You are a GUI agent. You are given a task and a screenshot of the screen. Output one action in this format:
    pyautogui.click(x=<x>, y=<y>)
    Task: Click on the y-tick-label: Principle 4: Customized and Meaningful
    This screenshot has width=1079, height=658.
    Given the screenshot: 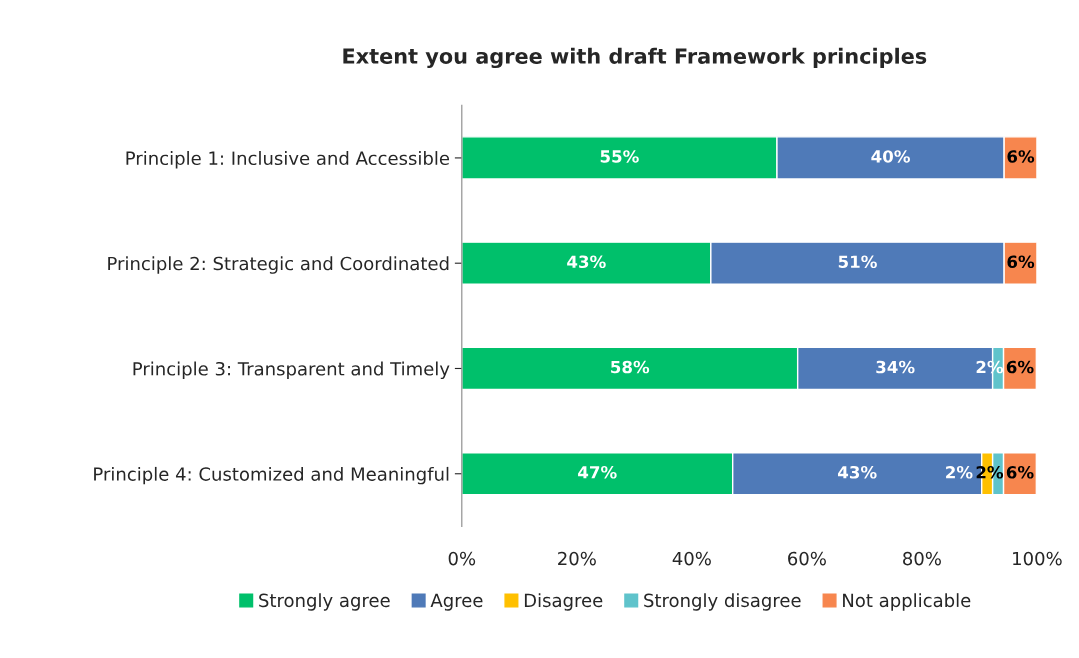 What is the action you would take?
    pyautogui.click(x=271, y=475)
    